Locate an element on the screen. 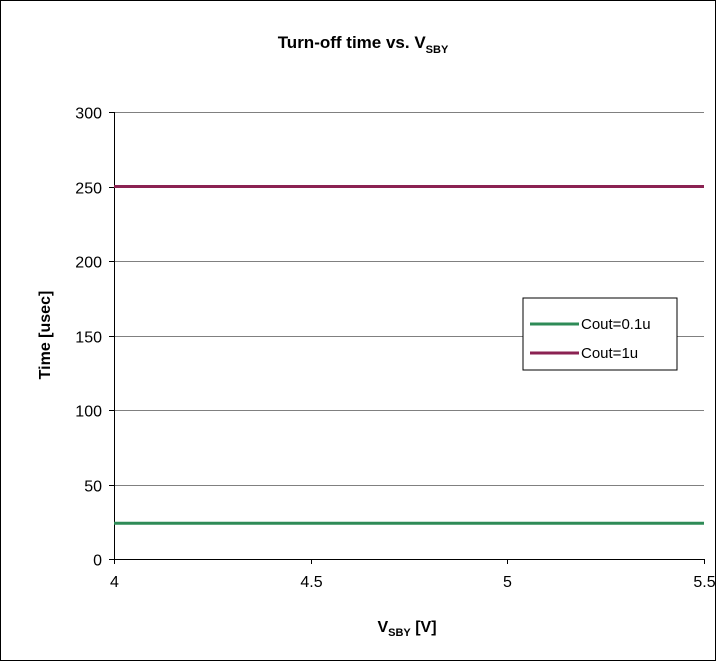 The height and width of the screenshot is (661, 716). x-axis-label: VSBY [V] is located at coordinates (406, 629).